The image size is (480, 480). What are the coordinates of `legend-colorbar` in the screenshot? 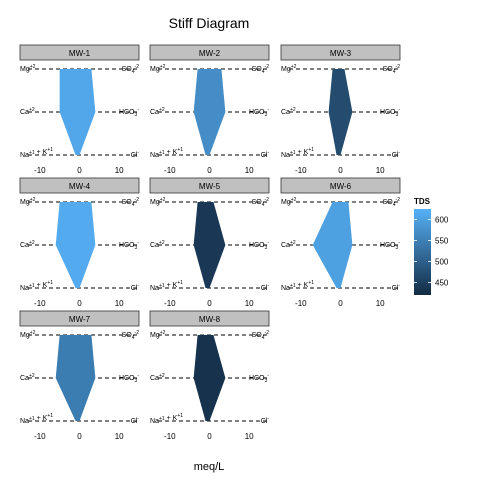 It's located at (422, 252).